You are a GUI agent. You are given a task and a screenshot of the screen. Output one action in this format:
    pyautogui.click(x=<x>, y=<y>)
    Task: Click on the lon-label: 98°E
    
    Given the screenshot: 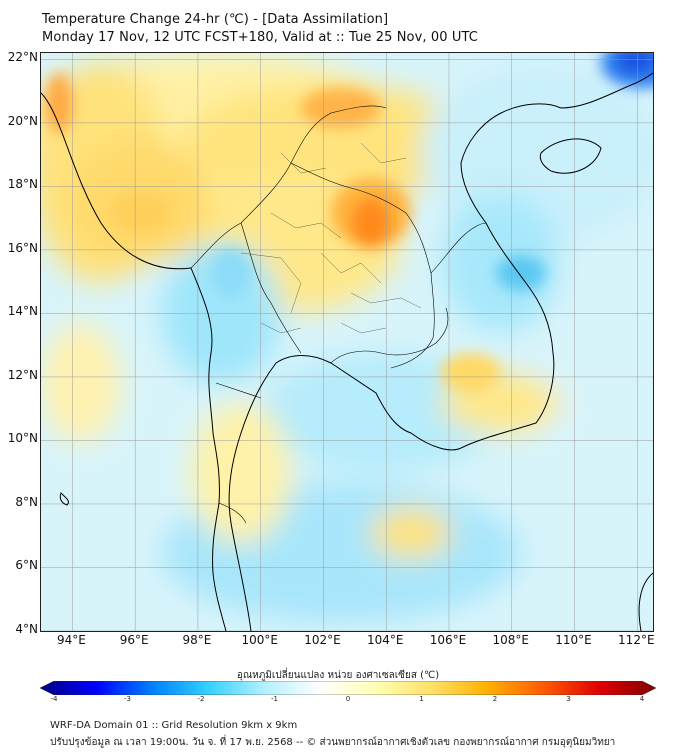 What is the action you would take?
    pyautogui.click(x=197, y=640)
    